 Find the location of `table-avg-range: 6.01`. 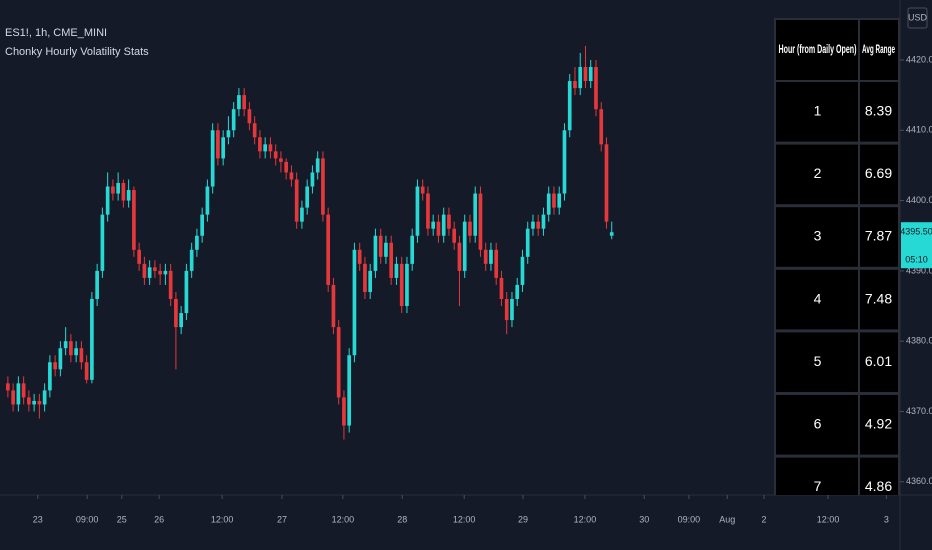

table-avg-range: 6.01 is located at coordinates (878, 361).